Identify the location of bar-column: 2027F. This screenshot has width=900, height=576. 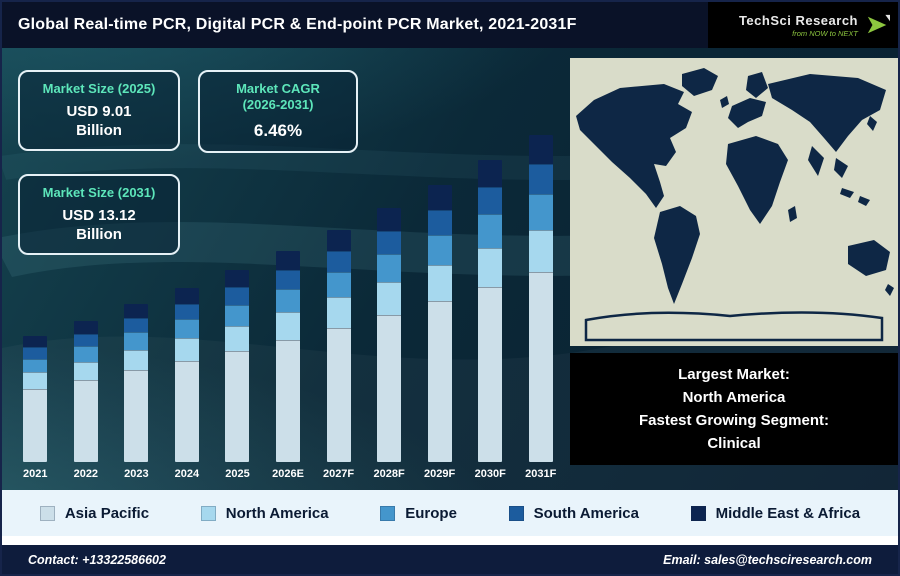
(338, 282).